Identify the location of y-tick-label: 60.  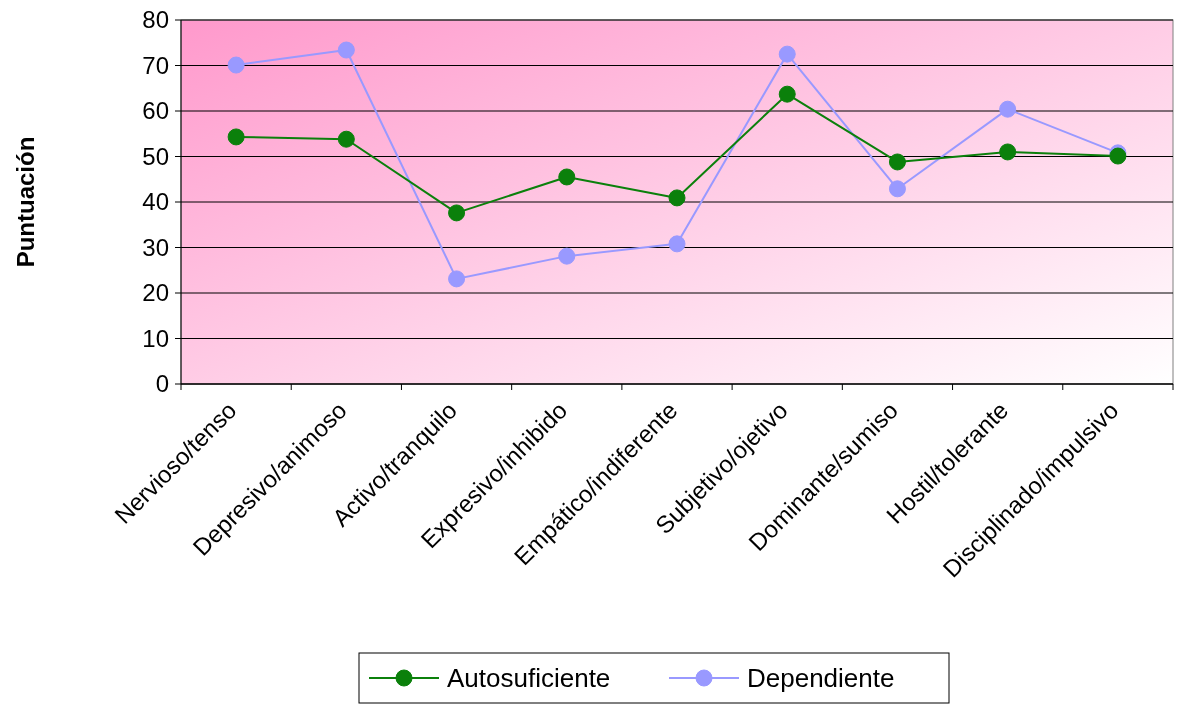
(155, 111).